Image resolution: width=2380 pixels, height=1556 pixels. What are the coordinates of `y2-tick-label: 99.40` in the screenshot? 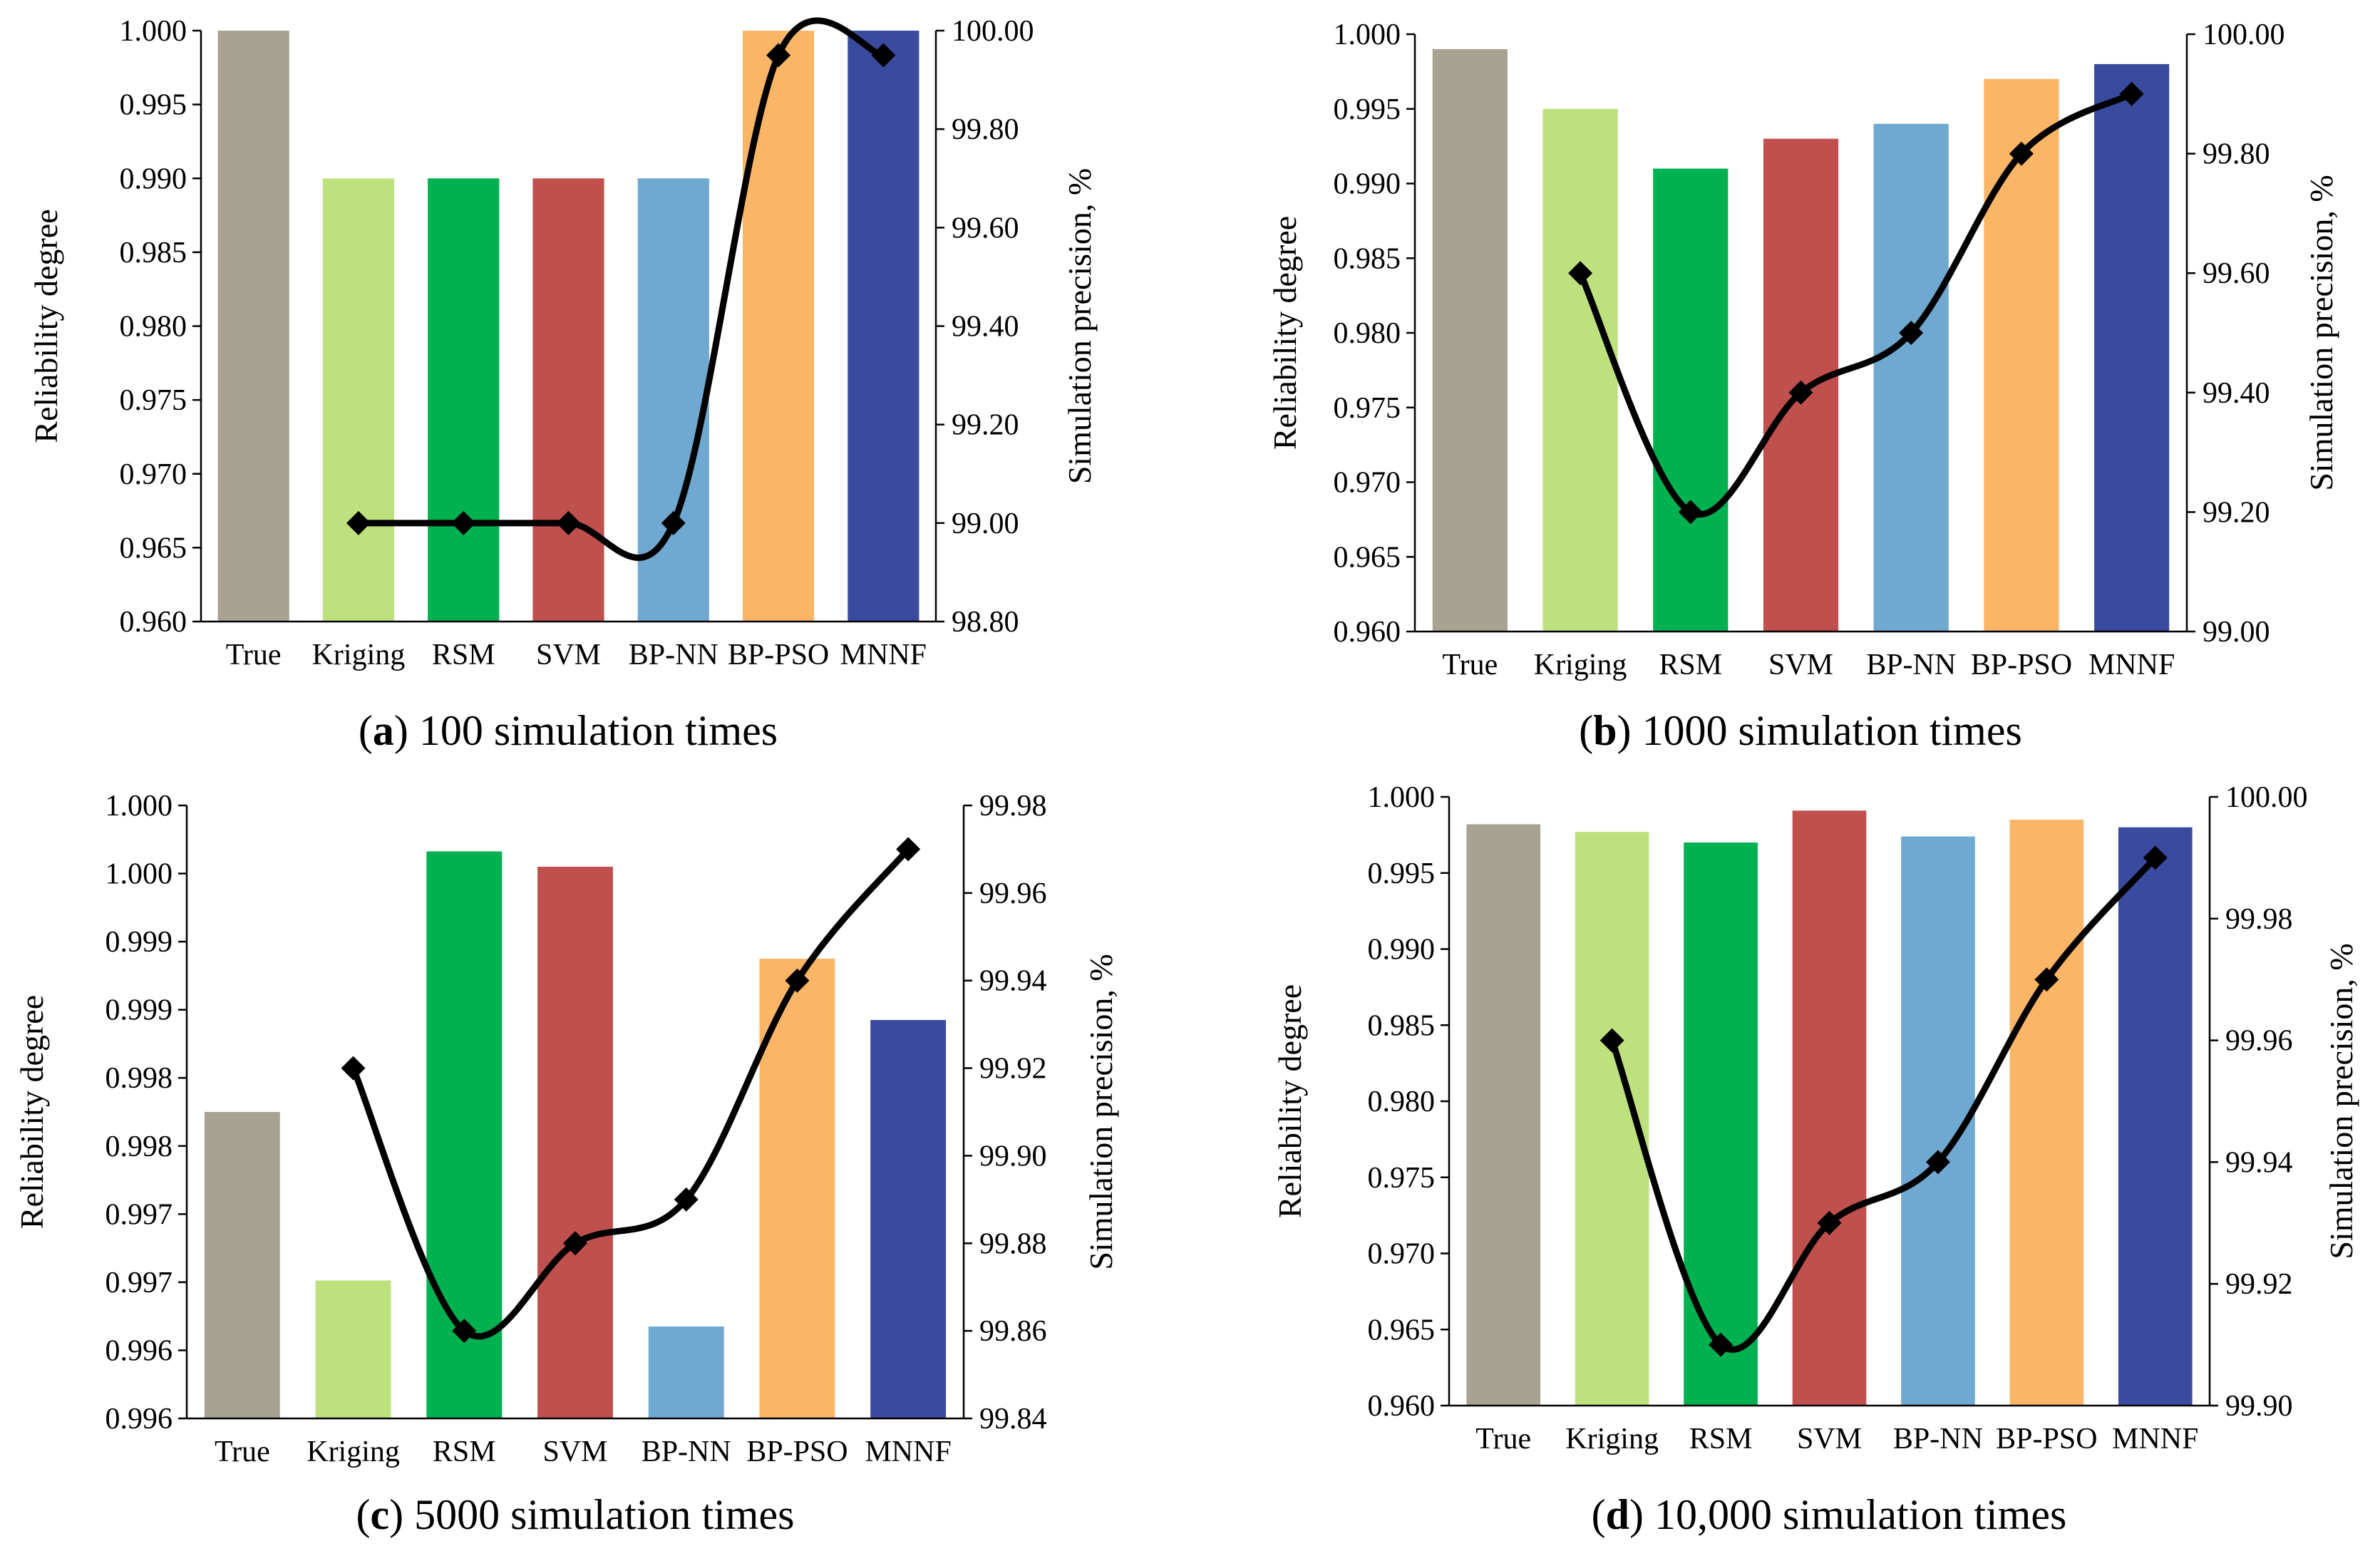 It's located at (985, 327).